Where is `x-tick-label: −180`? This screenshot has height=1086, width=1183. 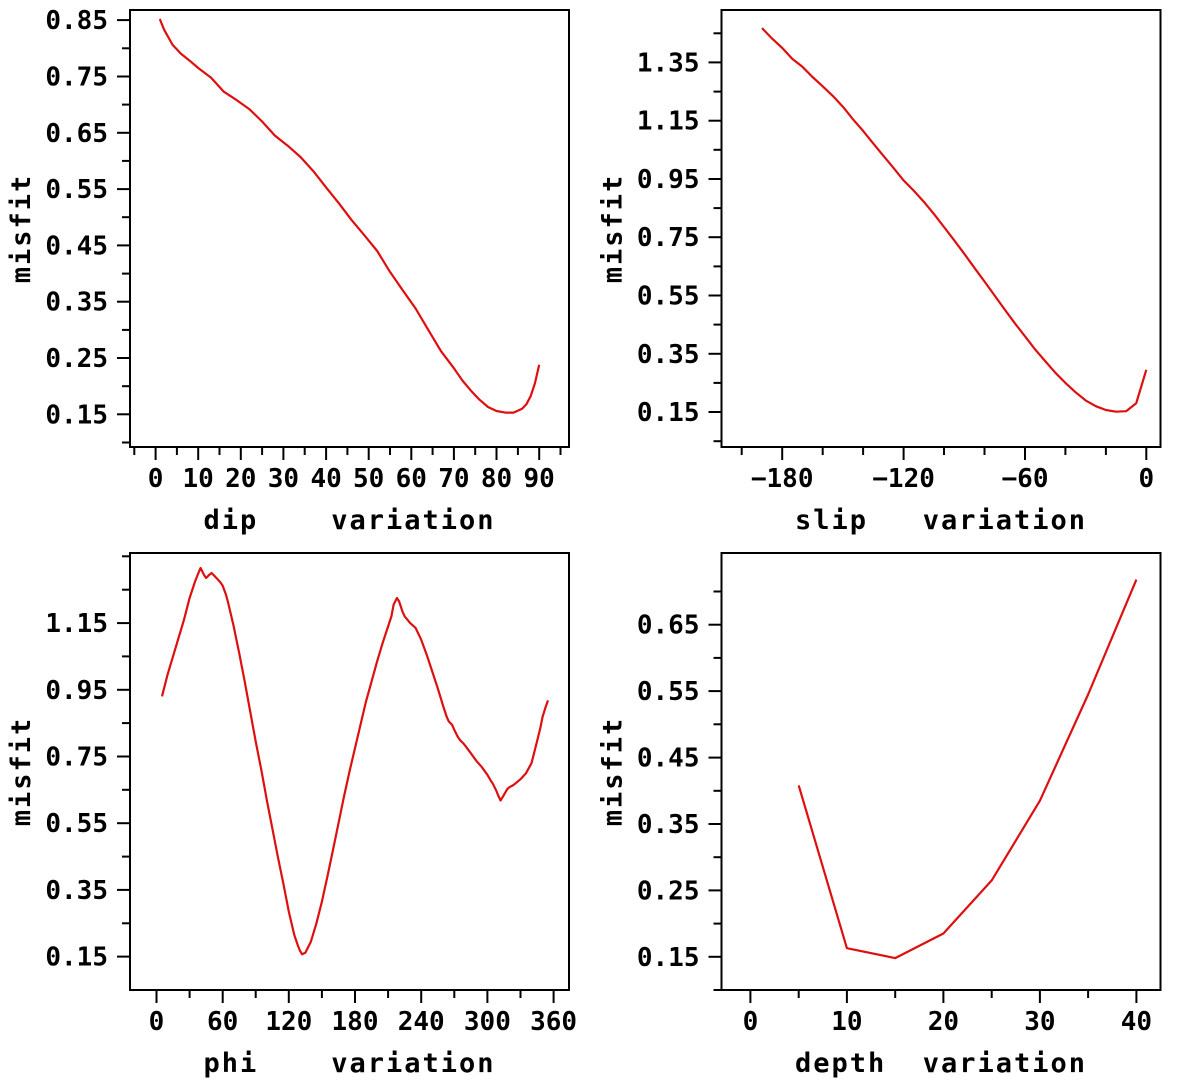 x-tick-label: −180 is located at coordinates (782, 479).